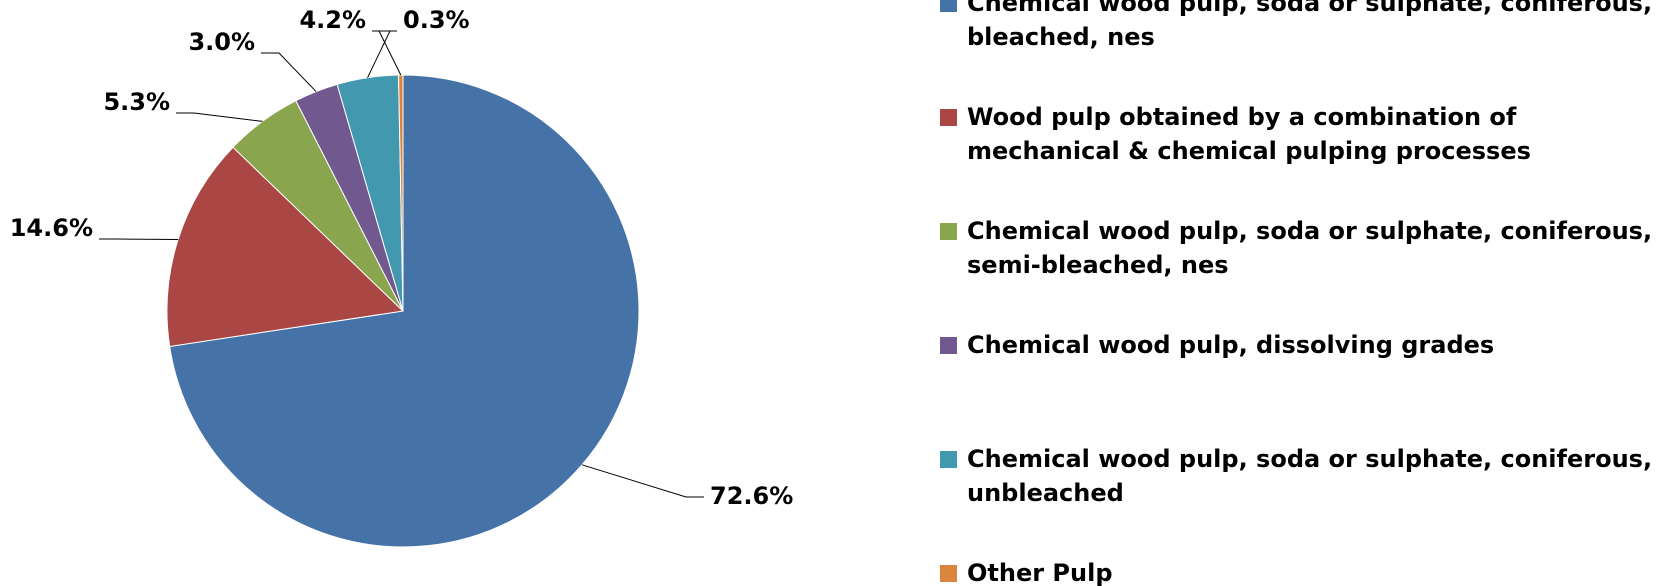 The width and height of the screenshot is (1674, 586). What do you see at coordinates (136, 102) in the screenshot?
I see `data-label: 5.3%` at bounding box center [136, 102].